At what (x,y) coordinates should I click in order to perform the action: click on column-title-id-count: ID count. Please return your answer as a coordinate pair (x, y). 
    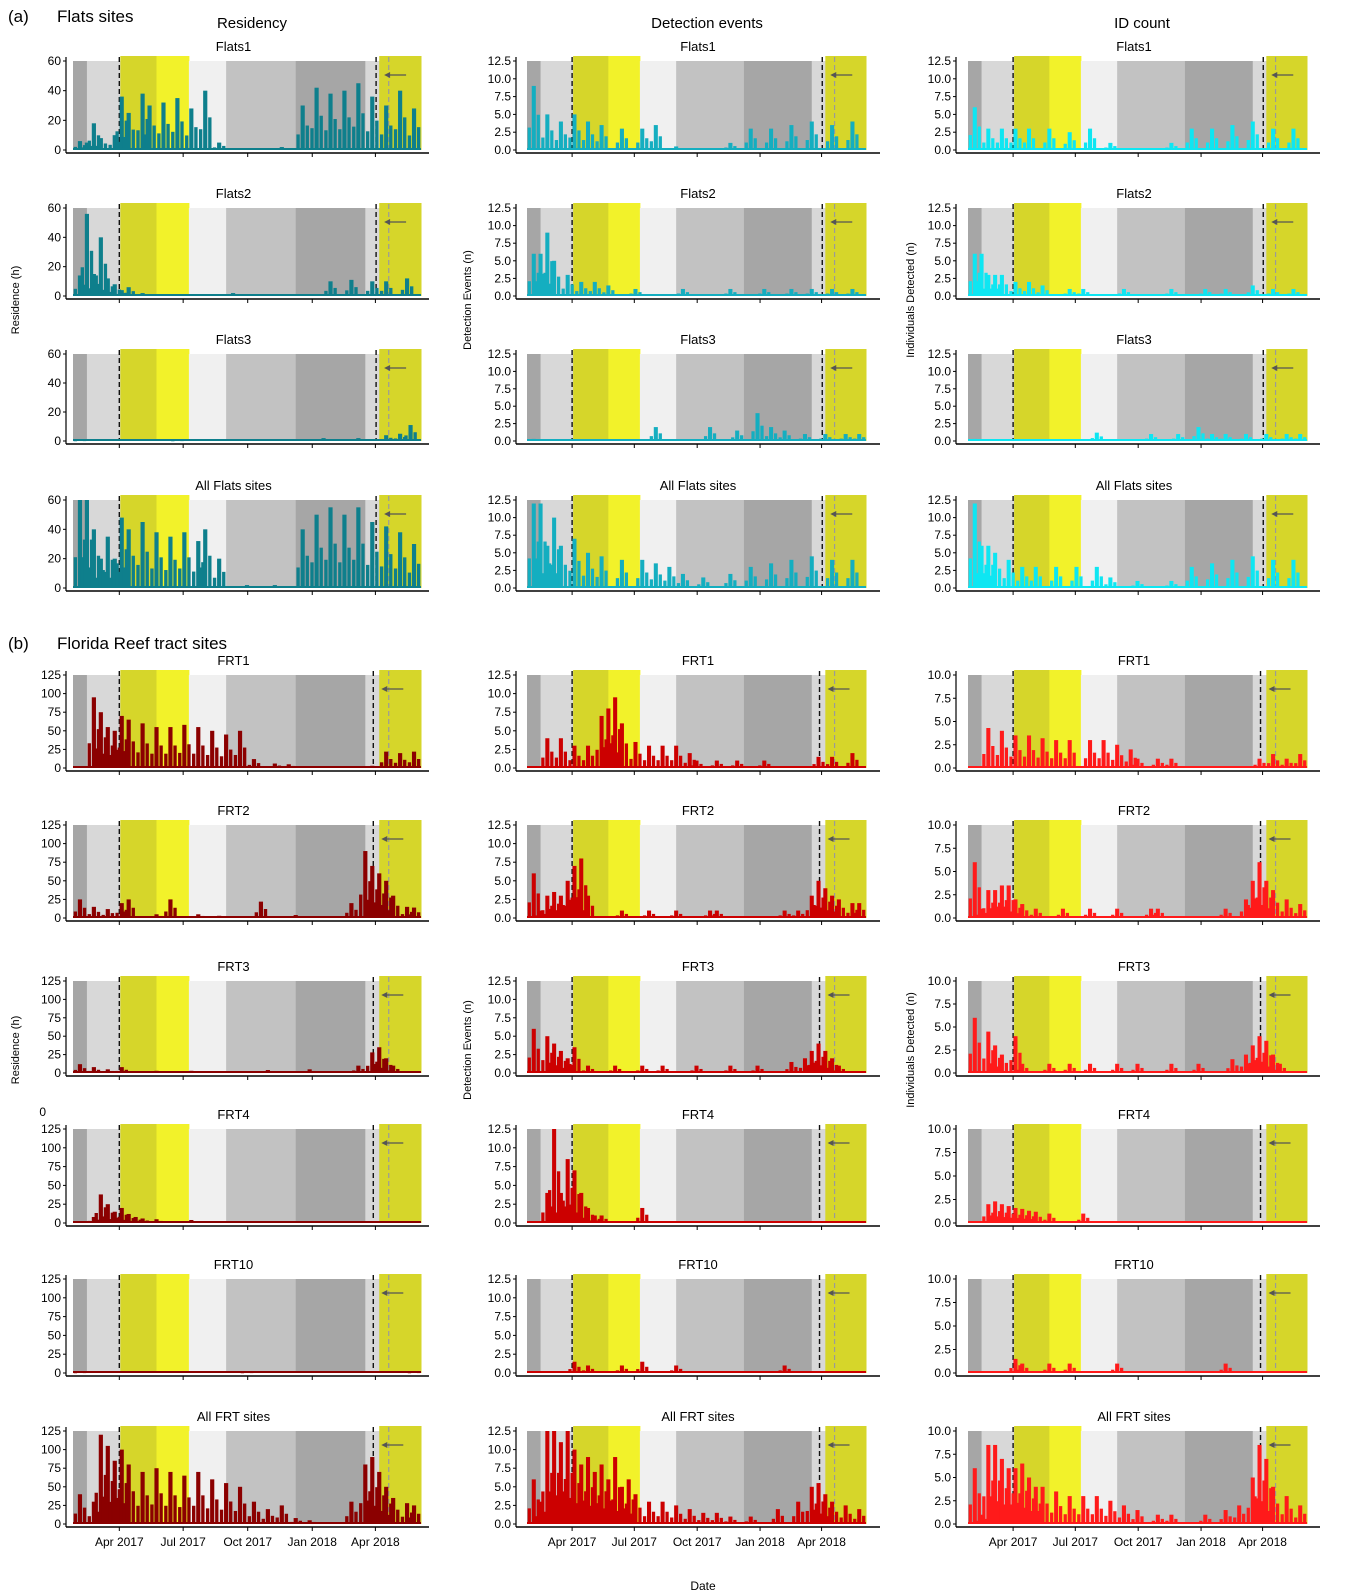
    Looking at the image, I should click on (1142, 23).